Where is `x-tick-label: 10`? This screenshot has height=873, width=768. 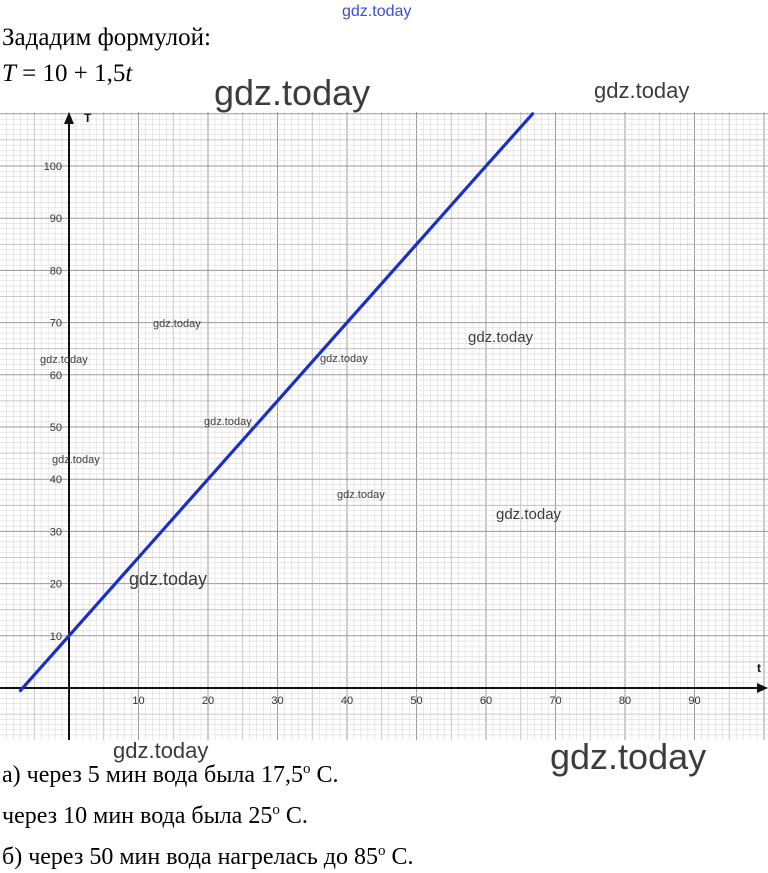
x-tick-label: 10 is located at coordinates (138, 701).